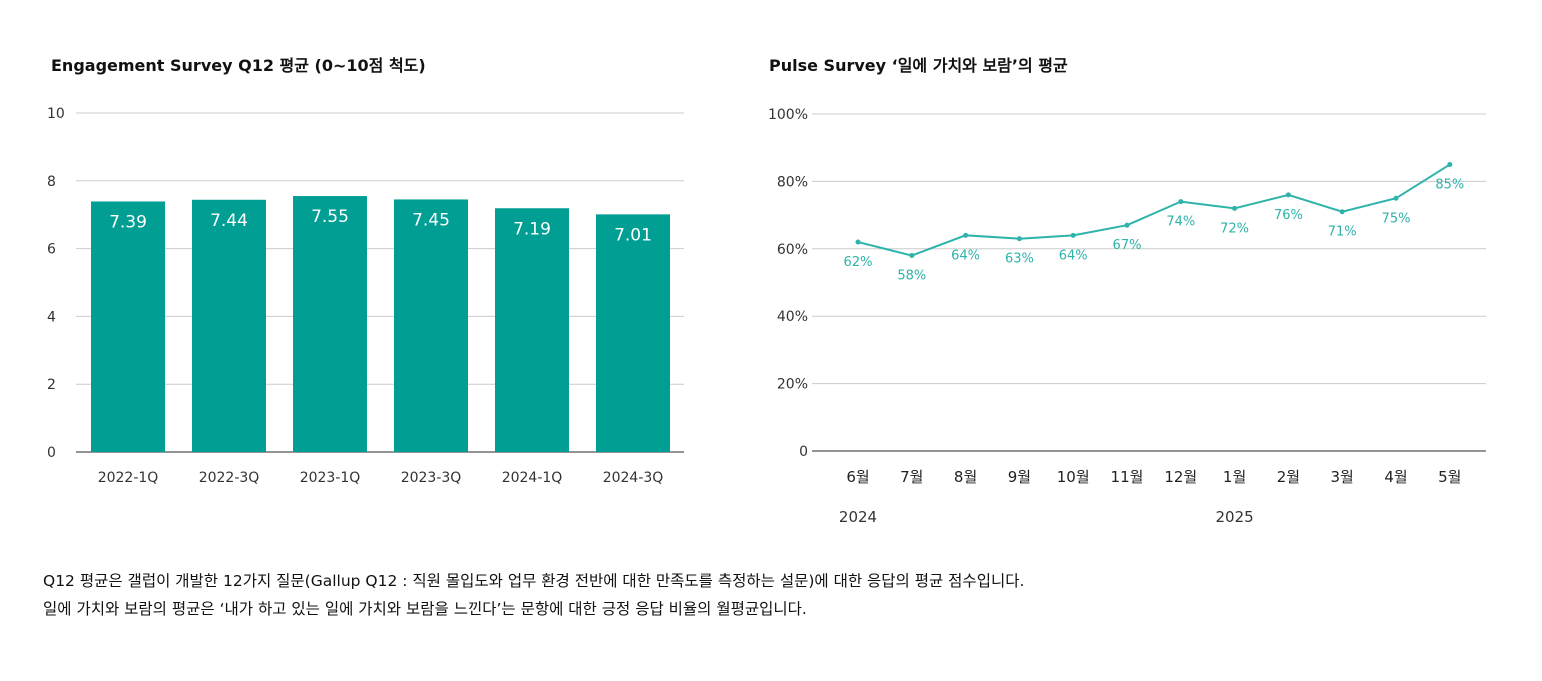 Image resolution: width=1542 pixels, height=681 pixels. Describe the element at coordinates (1235, 517) in the screenshot. I see `year-label-2025: 2025` at that location.